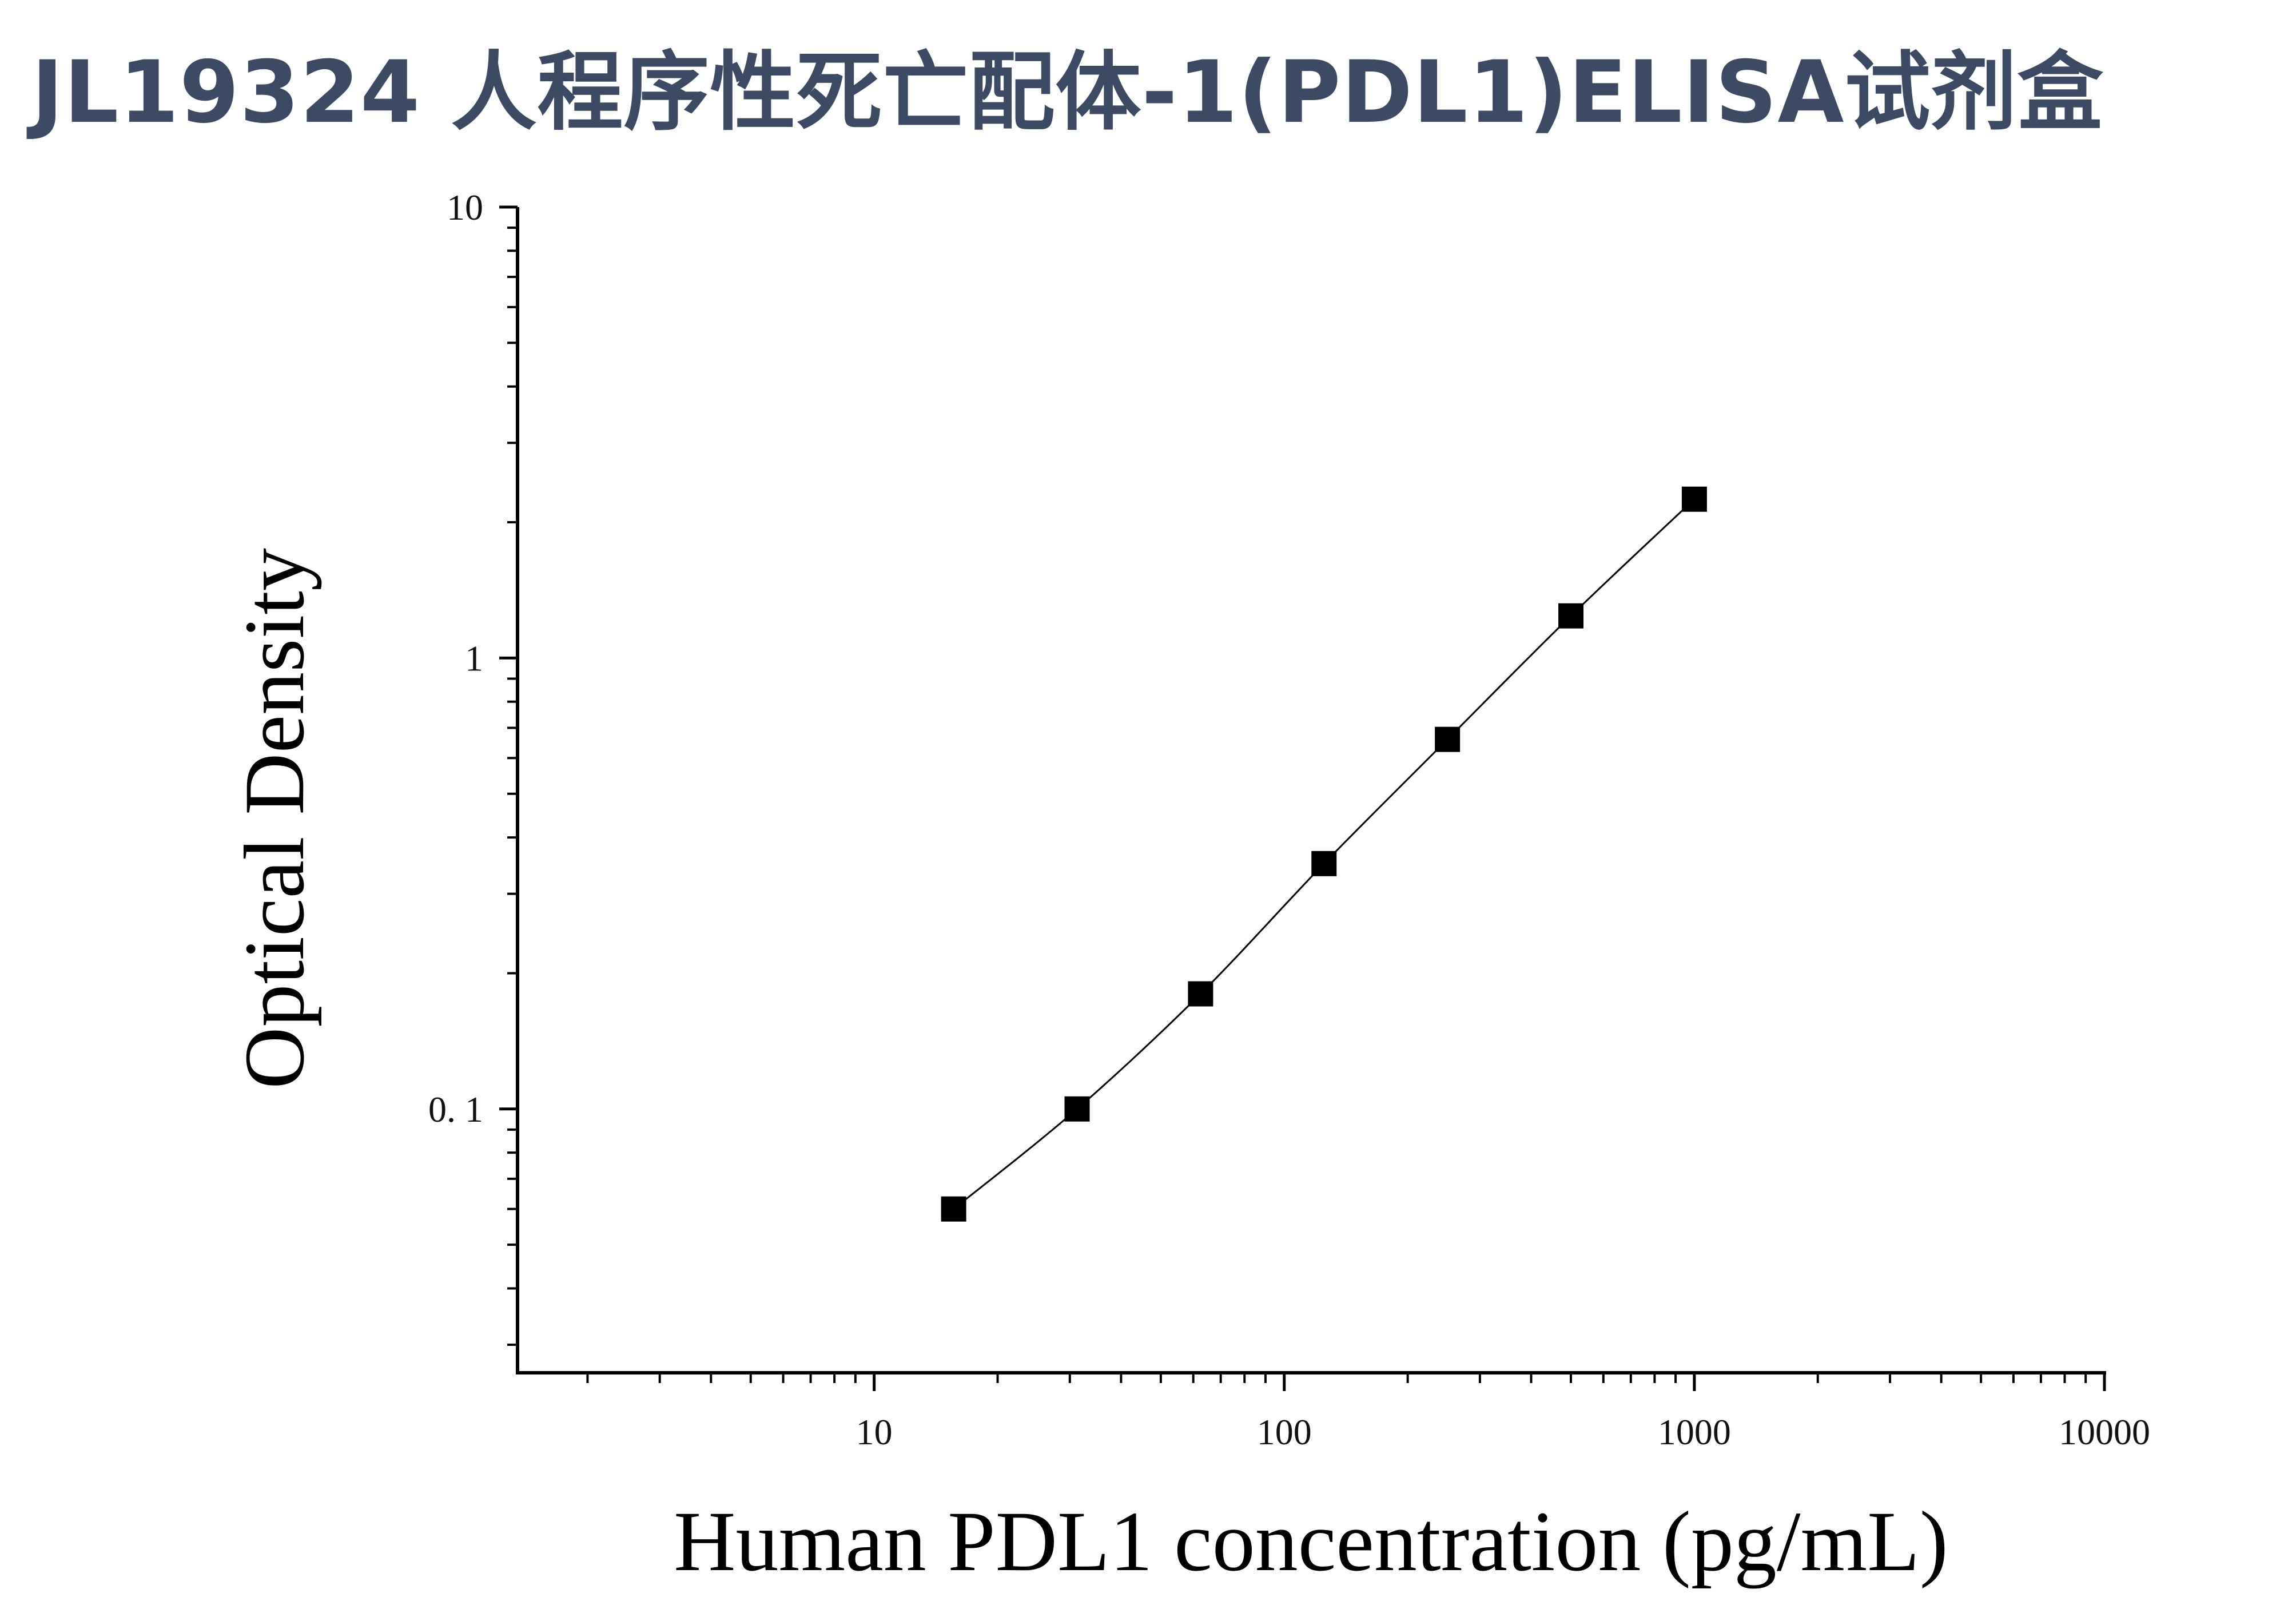 The height and width of the screenshot is (1605, 2296). I want to click on y-axis-title: Optical Density, so click(274, 818).